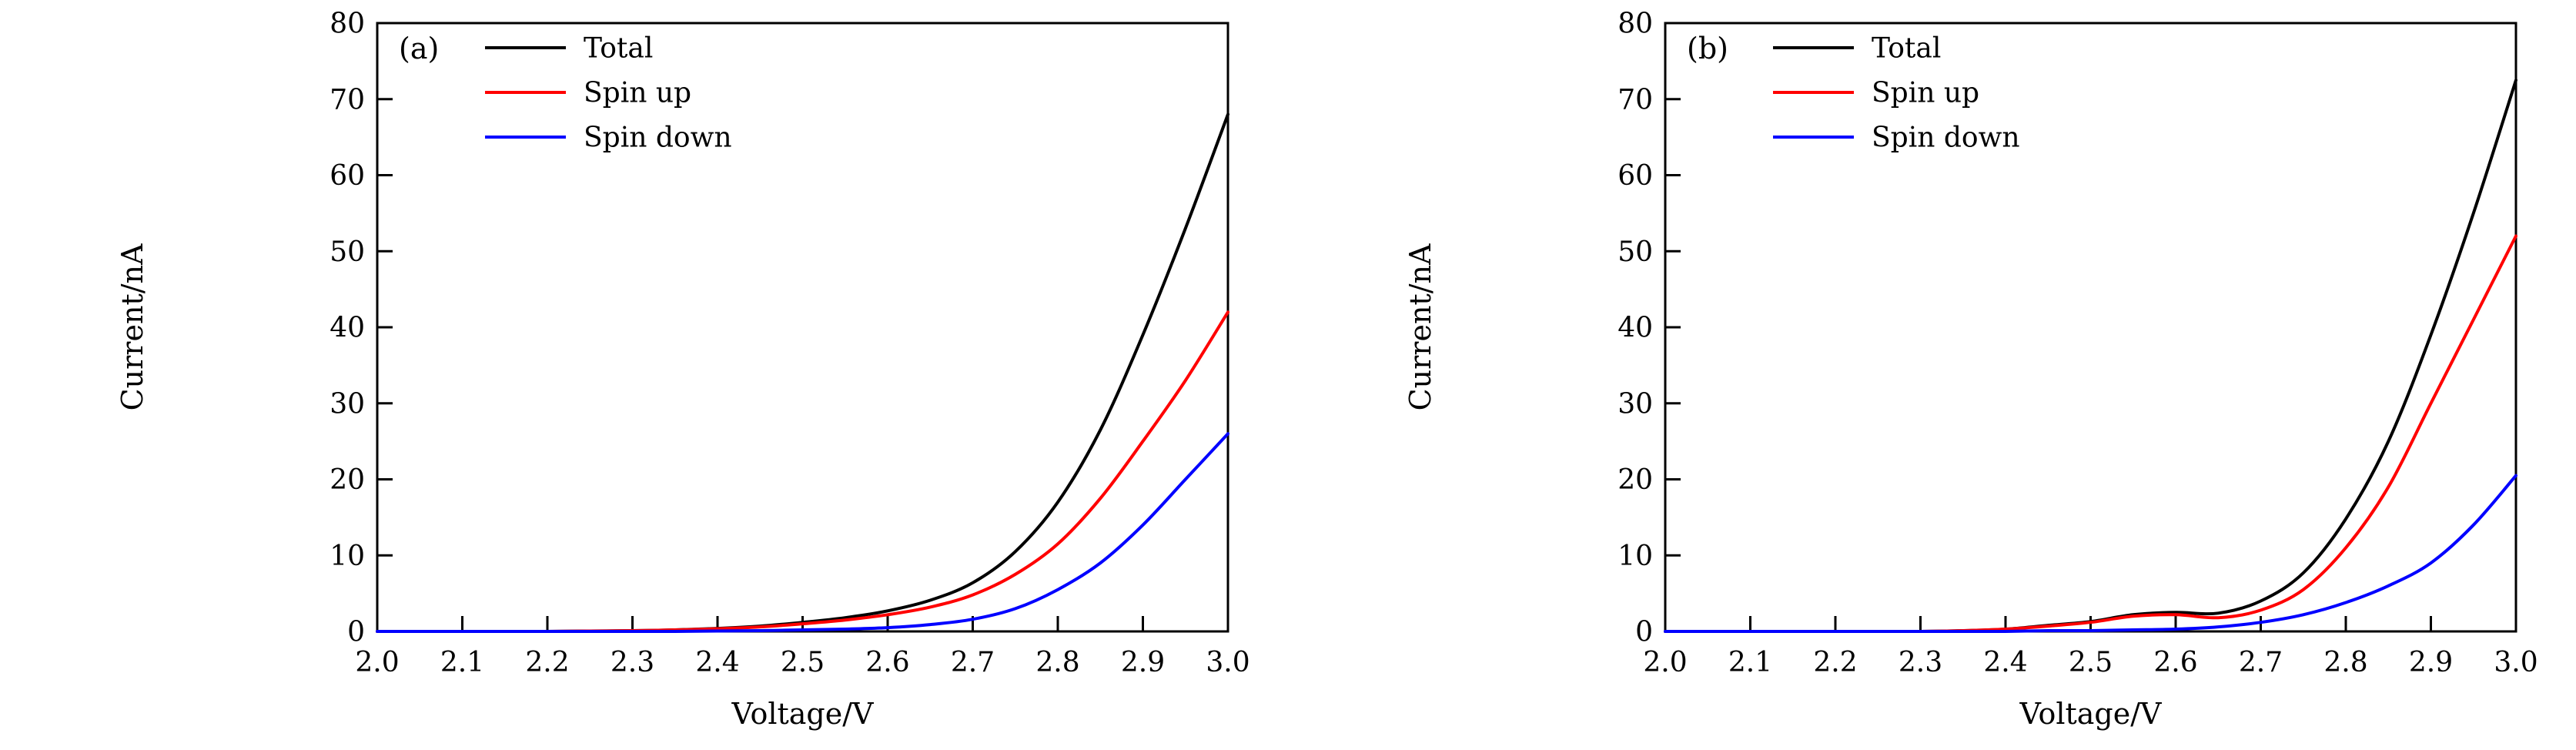 The image size is (2576, 750). I want to click on series-line-spin-up, so click(803, 471).